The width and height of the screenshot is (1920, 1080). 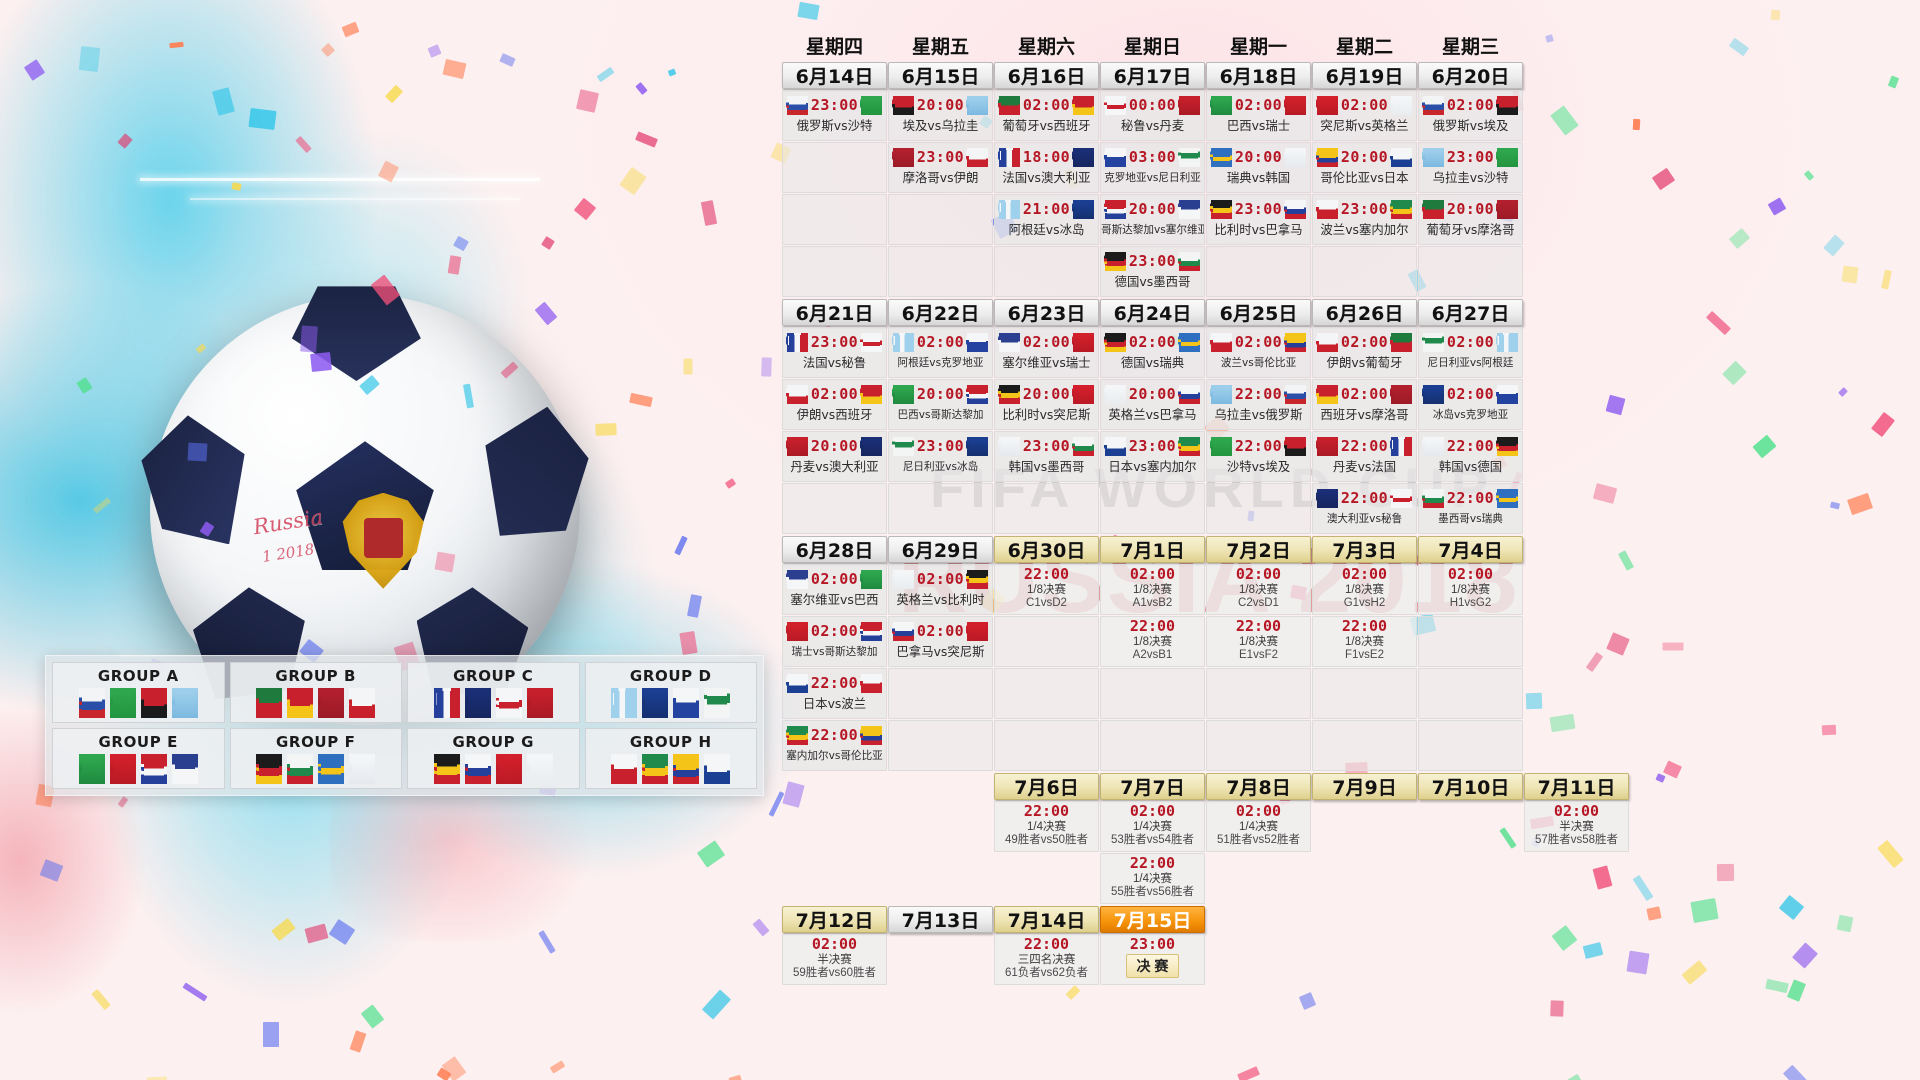 I want to click on date-header-6月15日: 6月15日, so click(x=940, y=75).